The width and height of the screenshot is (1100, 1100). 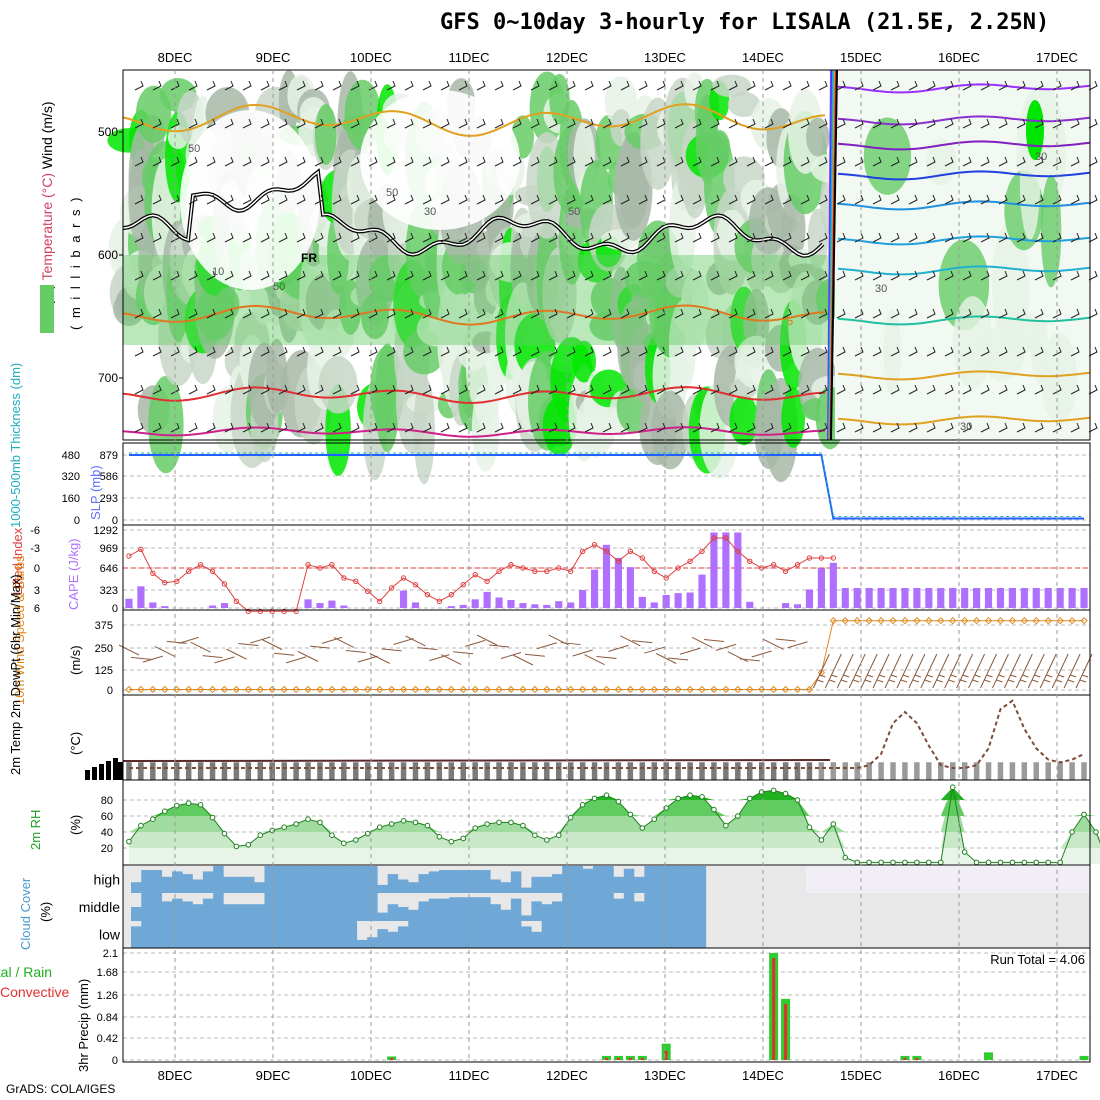 I want to click on dewpoint-line, so click(x=476, y=760).